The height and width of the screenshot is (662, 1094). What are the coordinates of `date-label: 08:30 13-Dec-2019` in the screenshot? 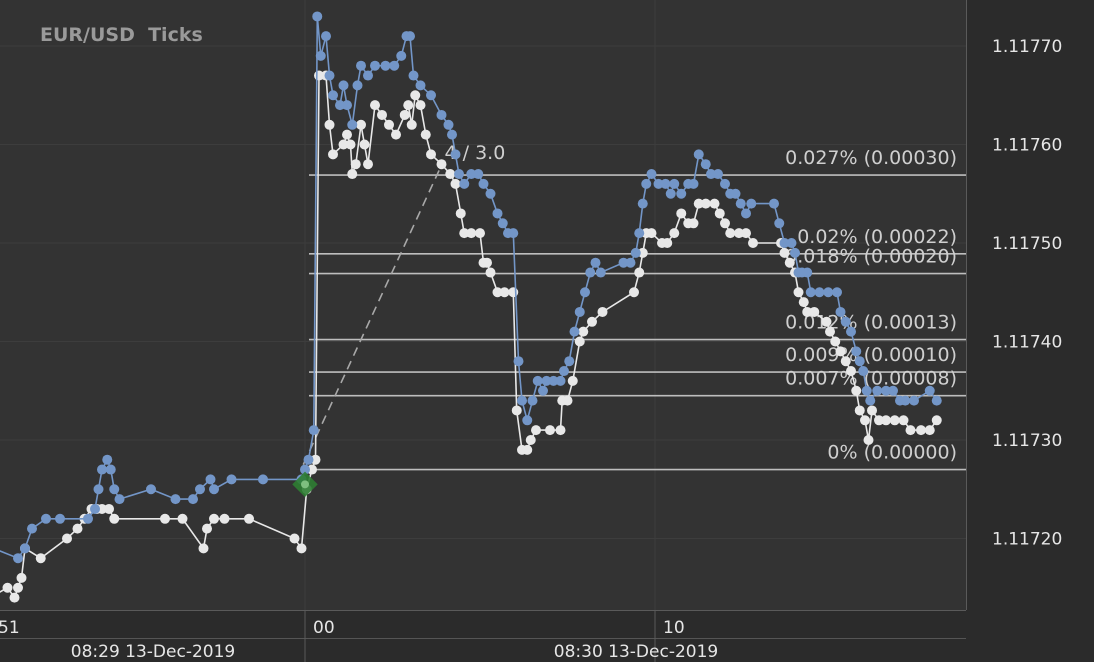 It's located at (636, 652).